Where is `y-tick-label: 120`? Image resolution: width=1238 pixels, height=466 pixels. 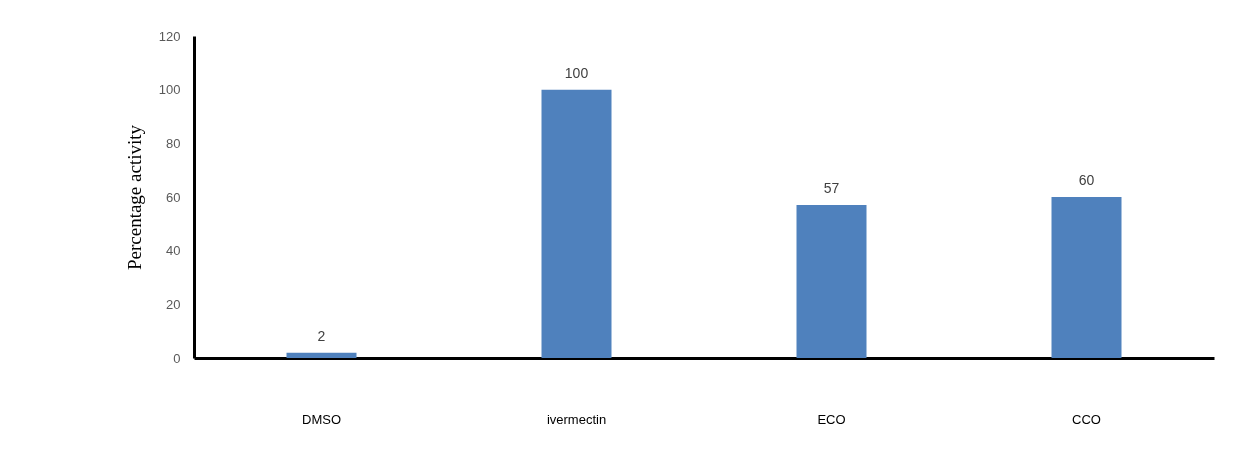
y-tick-label: 120 is located at coordinates (169, 36).